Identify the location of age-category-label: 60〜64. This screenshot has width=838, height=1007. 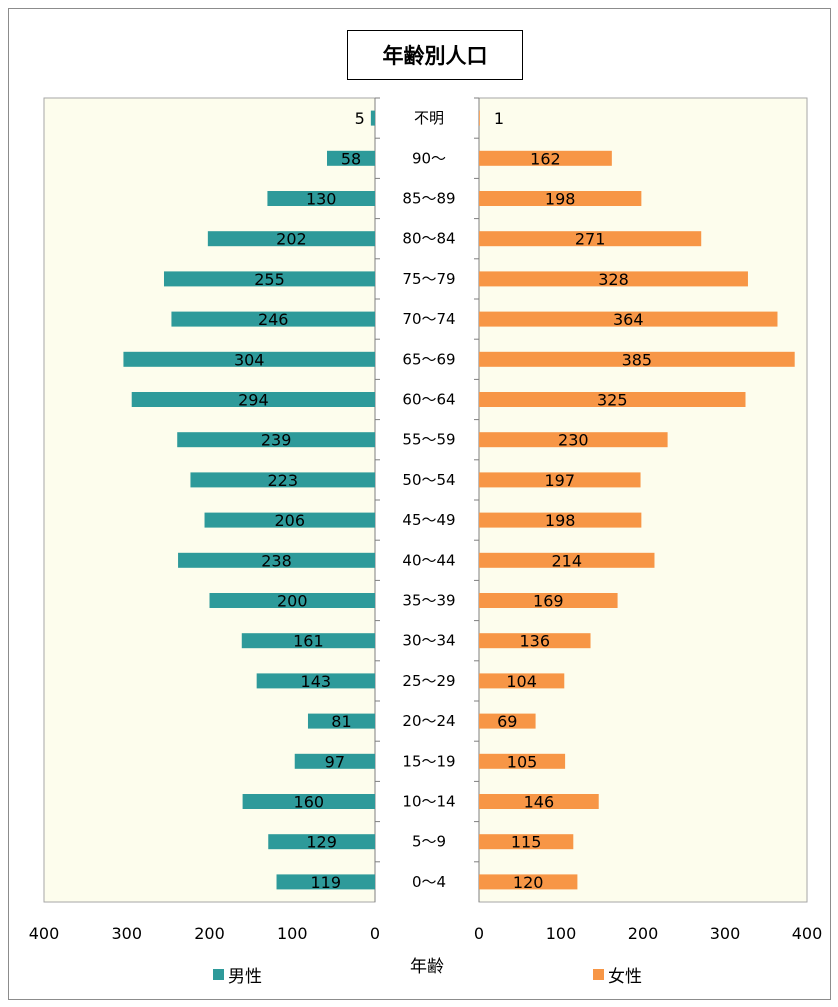
(428, 400).